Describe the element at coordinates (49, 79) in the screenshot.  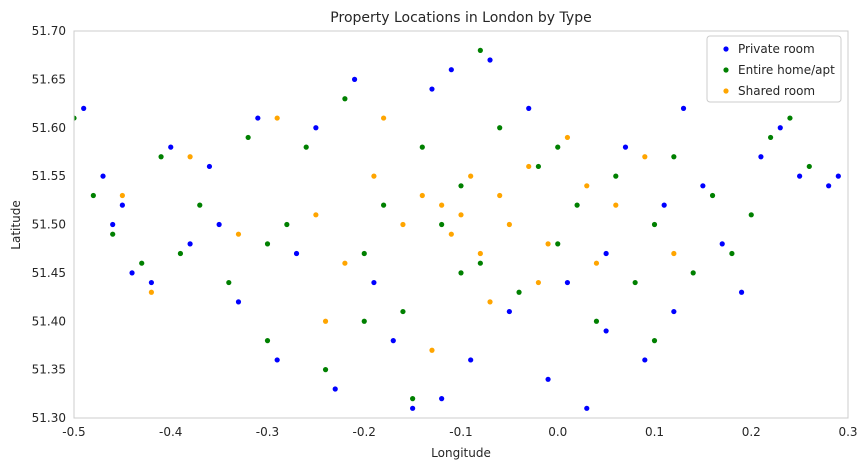
I see `y-tick-label: 51.65` at that location.